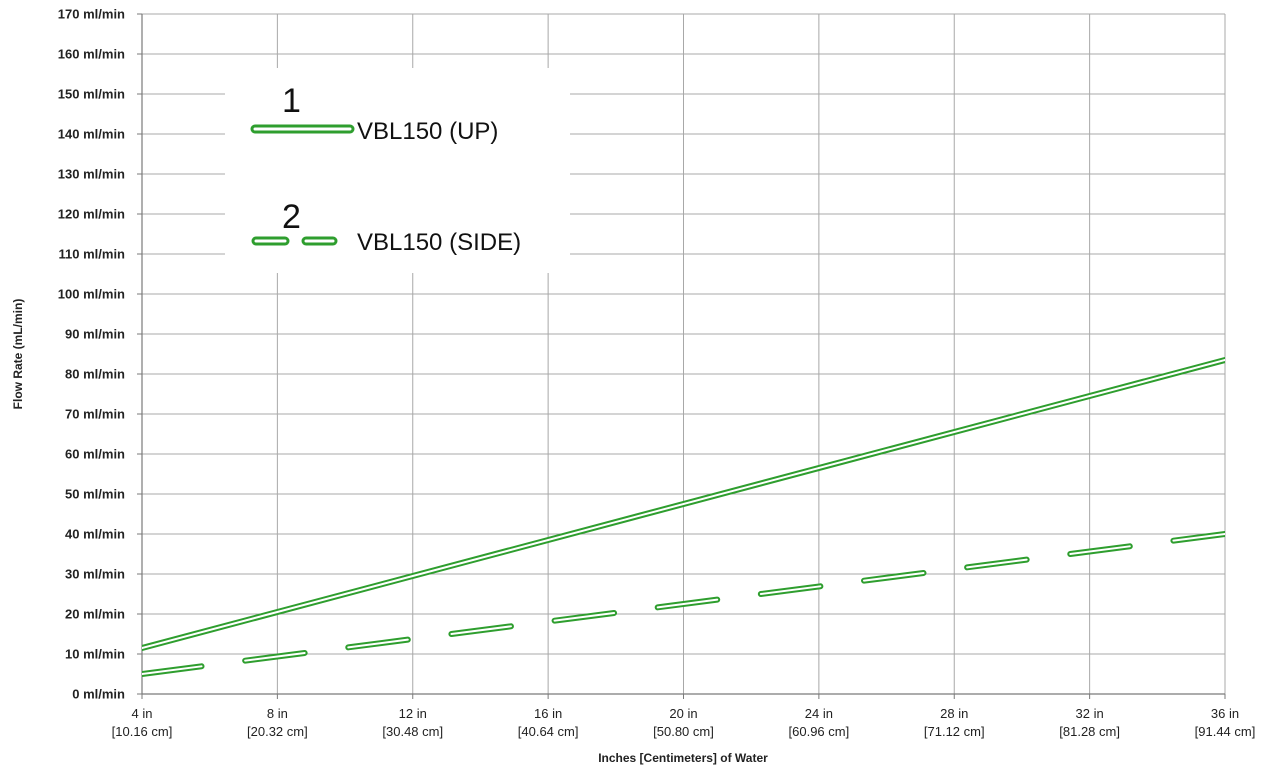 This screenshot has height=768, width=1277. What do you see at coordinates (1090, 713) in the screenshot?
I see `x-tick-label: 32 in` at bounding box center [1090, 713].